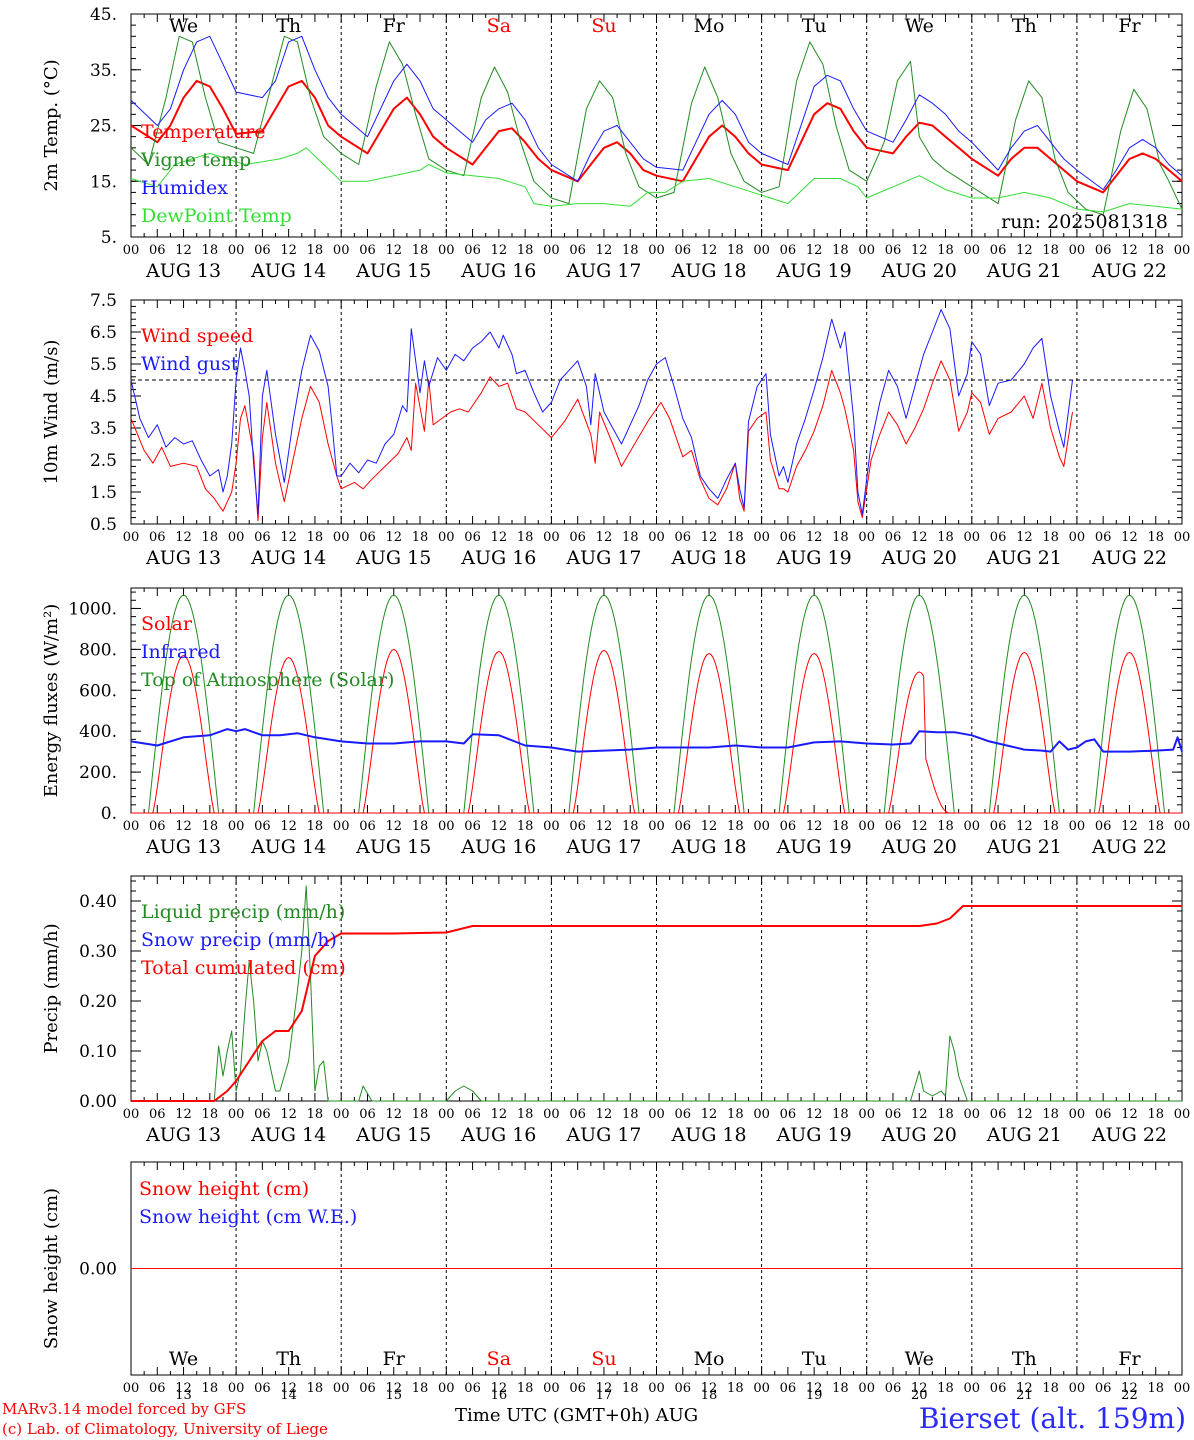 The width and height of the screenshot is (1194, 1440). I want to click on wind-gust-line, so click(601, 412).